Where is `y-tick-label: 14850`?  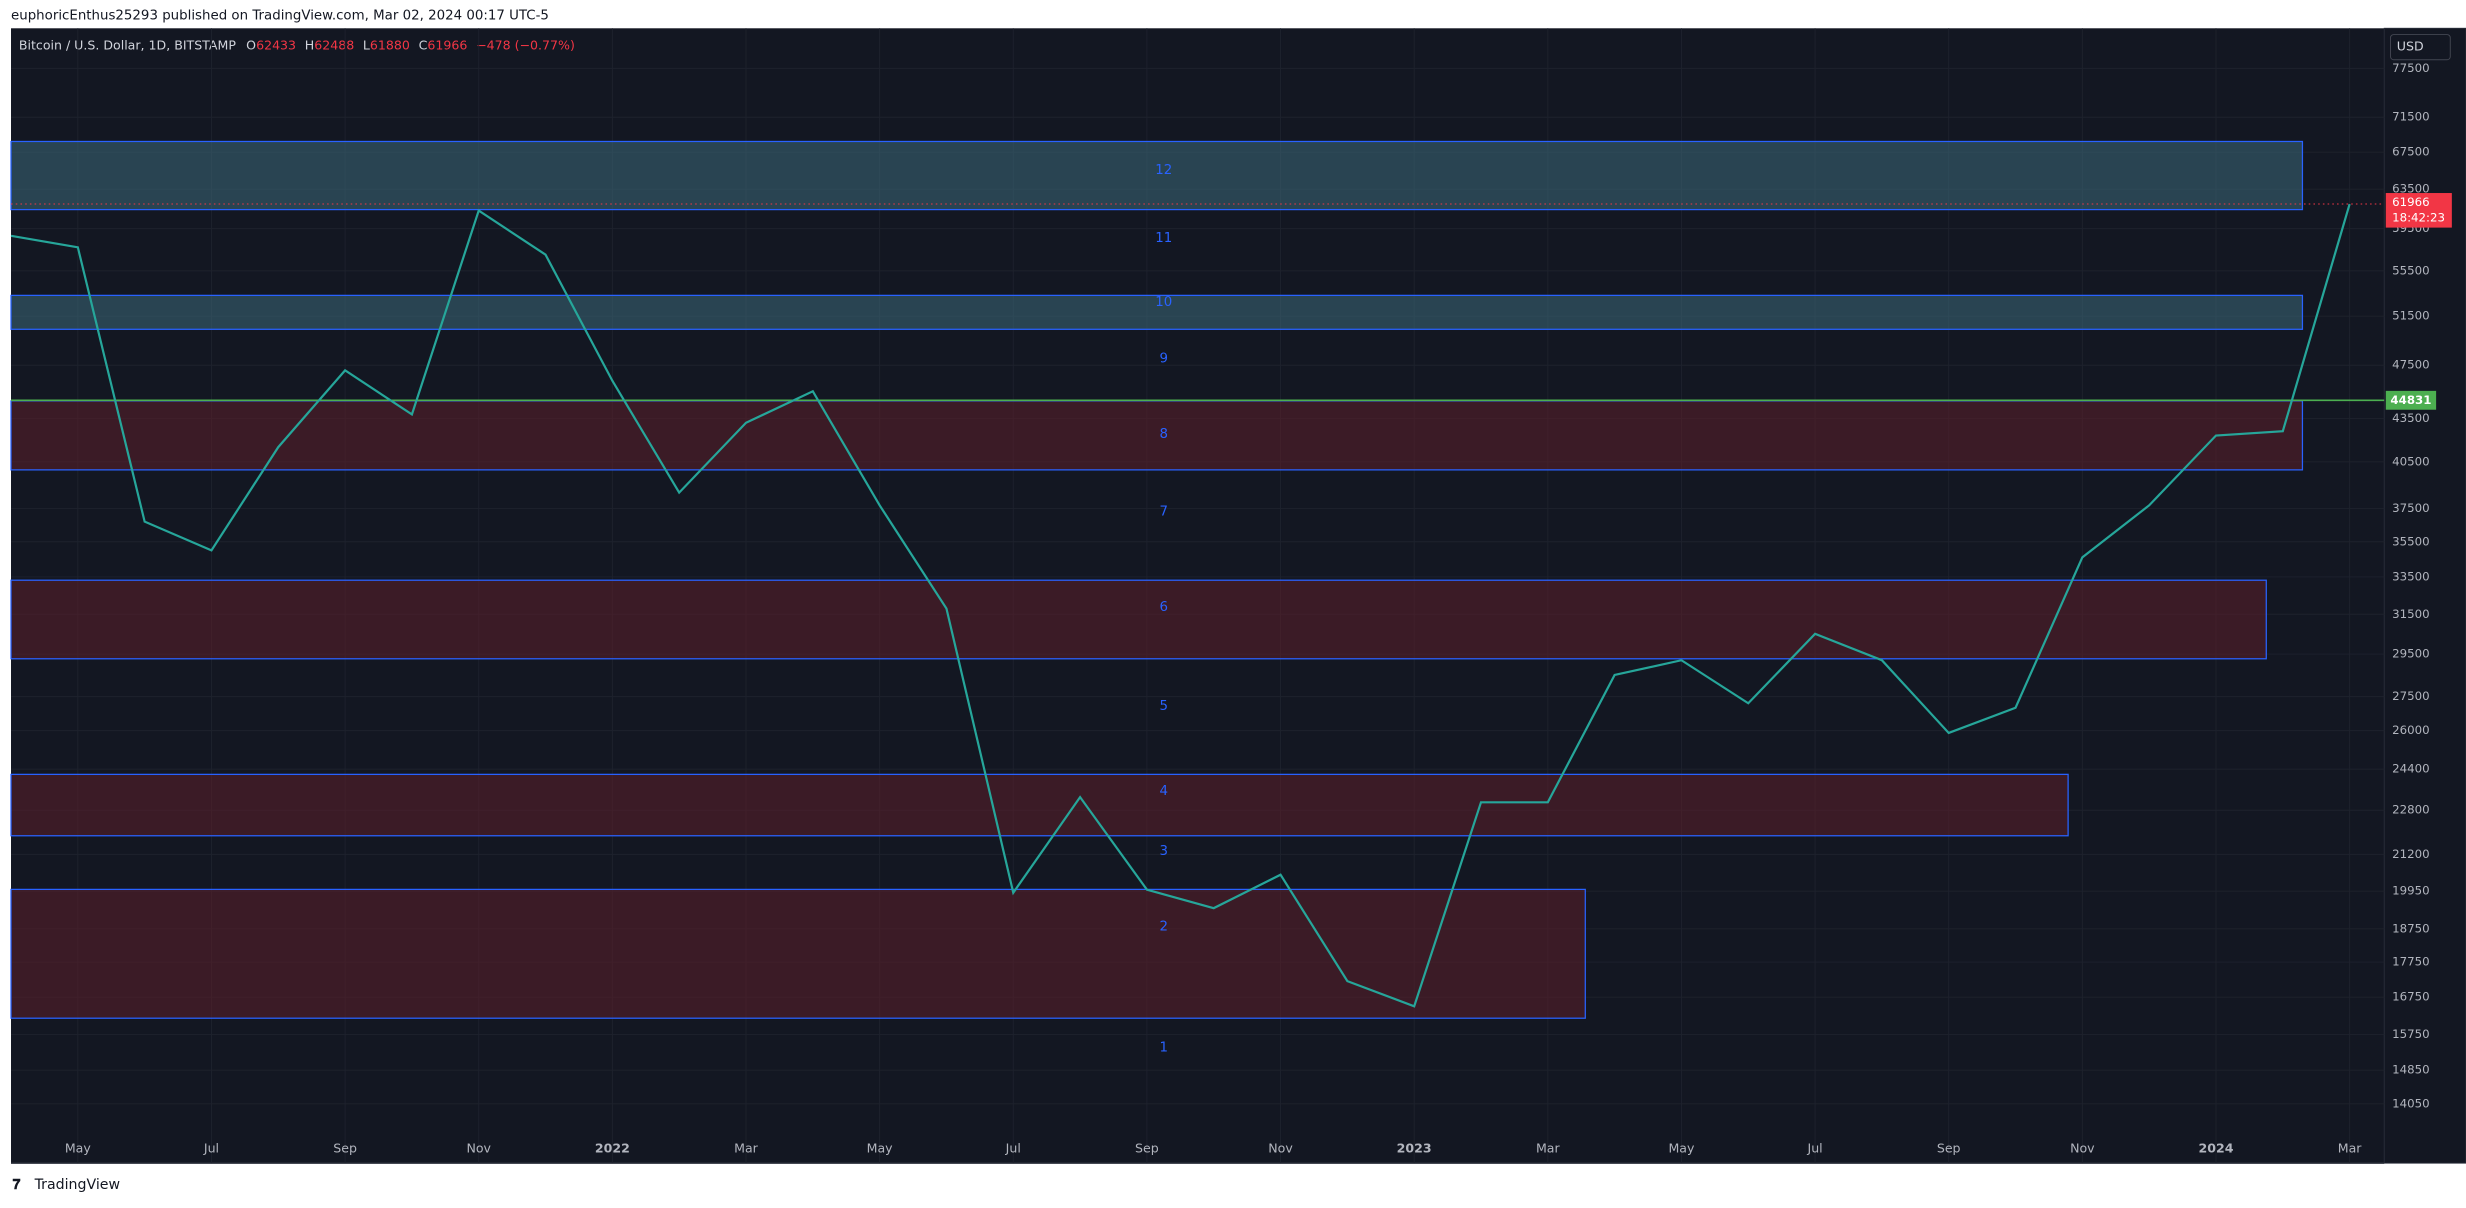
y-tick-label: 14850 is located at coordinates (2410, 1070).